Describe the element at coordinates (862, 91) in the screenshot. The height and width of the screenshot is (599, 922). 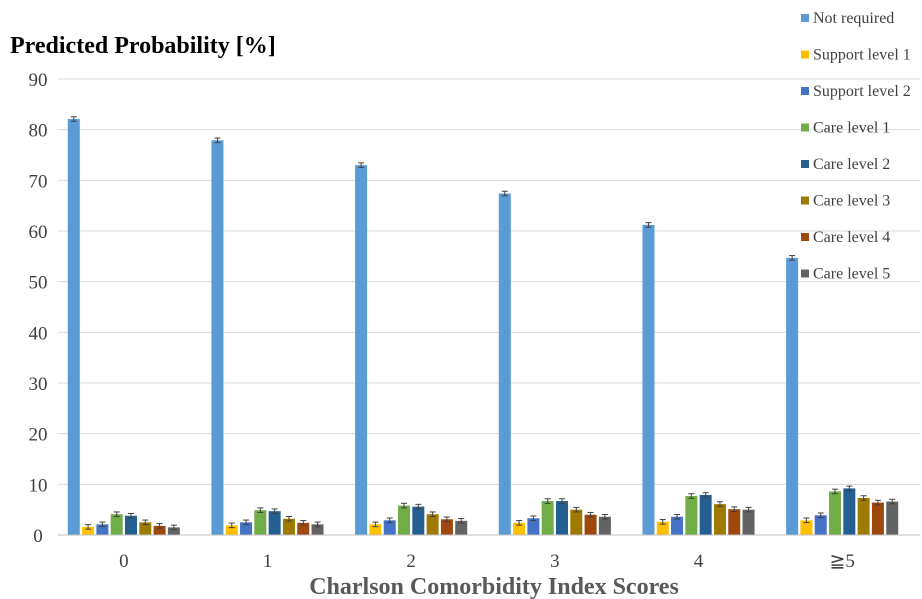
I see `legend-label: Support level 2` at that location.